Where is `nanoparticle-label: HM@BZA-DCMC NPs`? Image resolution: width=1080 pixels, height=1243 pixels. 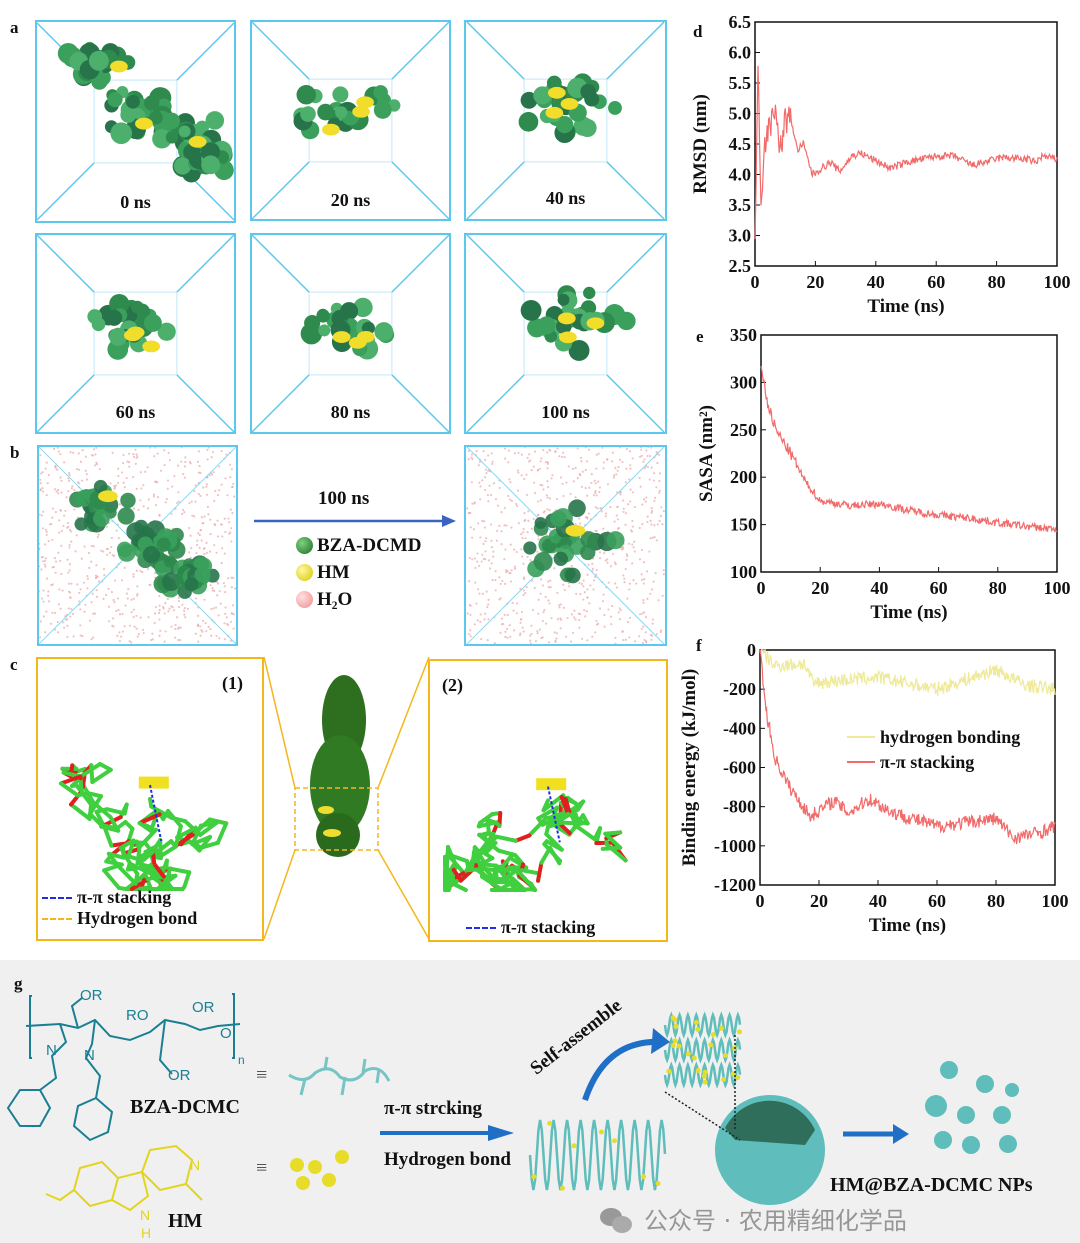
nanoparticle-label: HM@BZA-DCMC NPs is located at coordinates (931, 1185).